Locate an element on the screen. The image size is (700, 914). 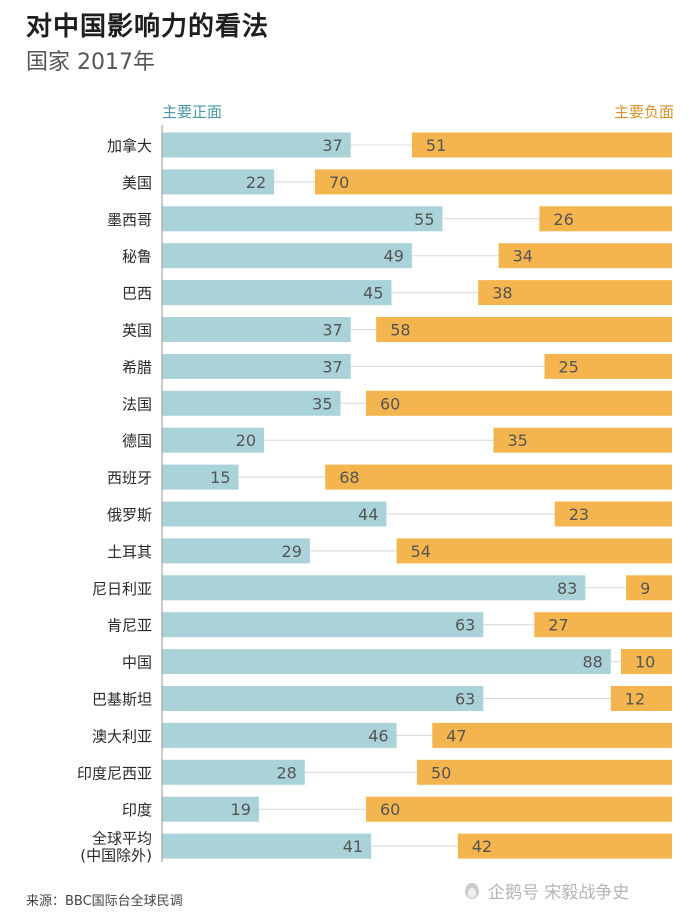
category-label: 墨西哥 is located at coordinates (129, 220).